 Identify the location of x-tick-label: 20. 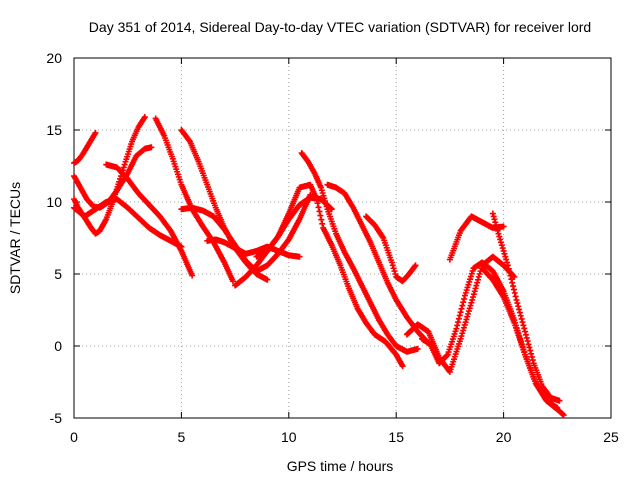
(504, 437).